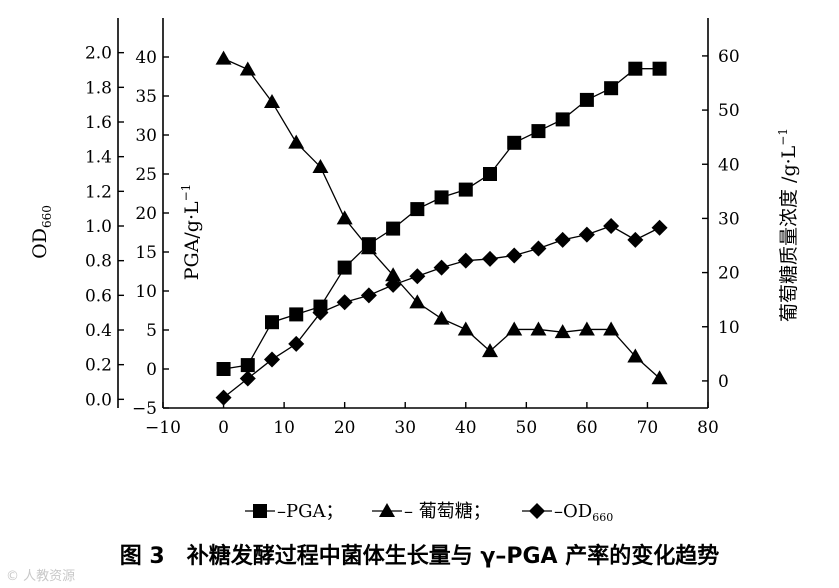  Describe the element at coordinates (98, 296) in the screenshot. I see `od-tick-label: 0.6` at that location.